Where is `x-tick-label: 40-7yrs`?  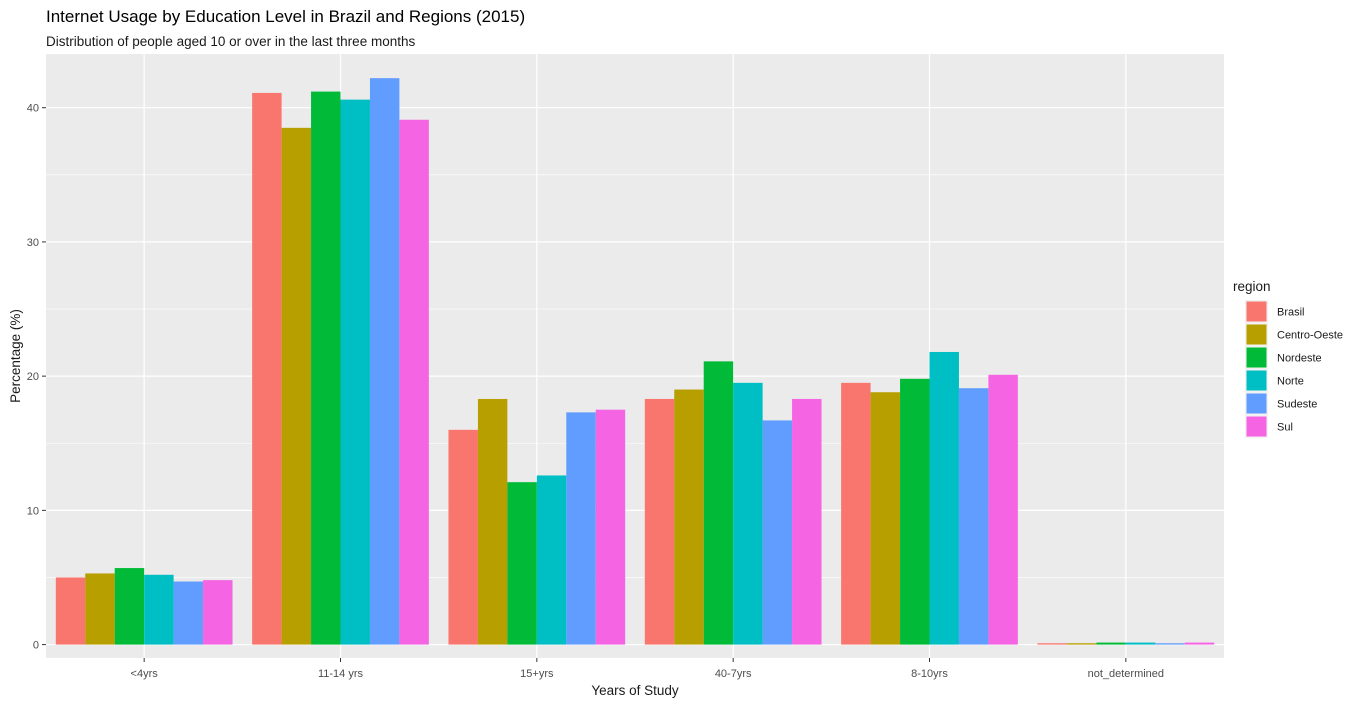
x-tick-label: 40-7yrs is located at coordinates (733, 674).